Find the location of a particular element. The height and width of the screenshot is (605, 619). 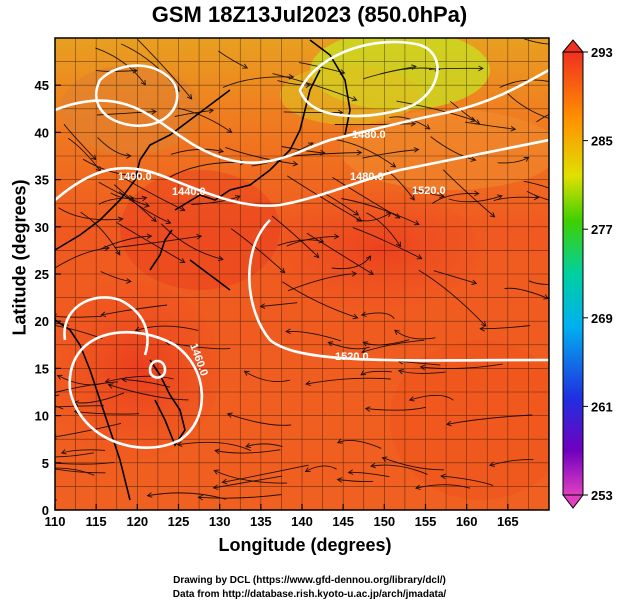

colorbar-tick-label: 261 is located at coordinates (602, 406).